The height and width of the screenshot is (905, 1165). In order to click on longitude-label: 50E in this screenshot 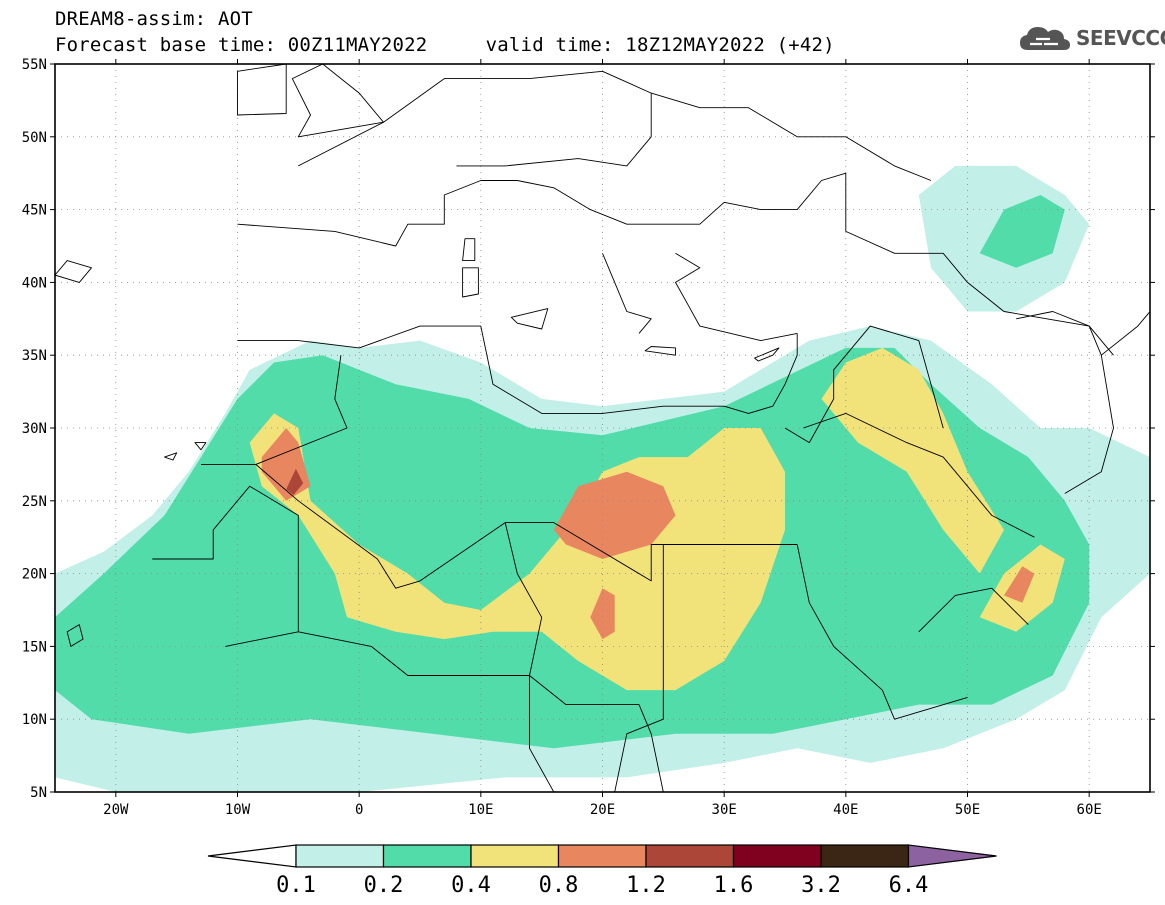, I will do `click(967, 810)`.